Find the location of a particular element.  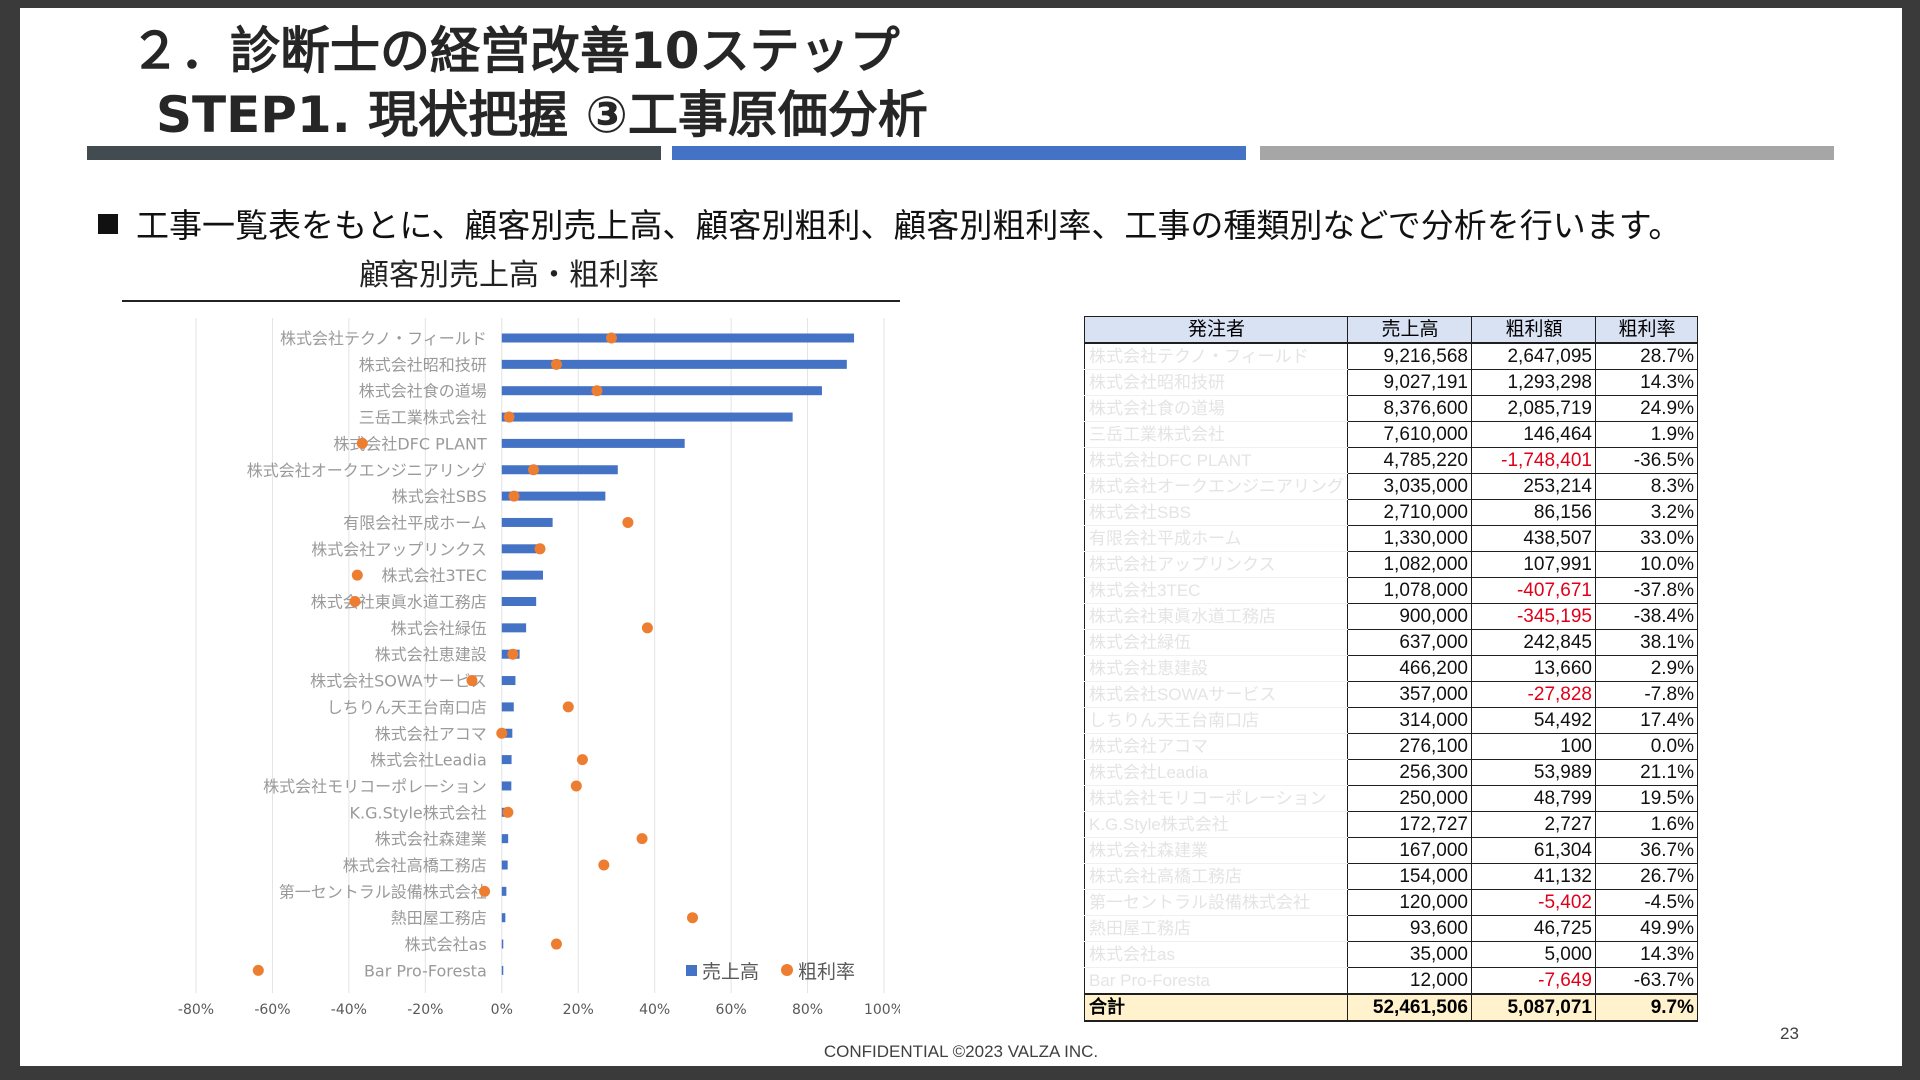

cell-gross-profit: 107,991 is located at coordinates (1533, 564).